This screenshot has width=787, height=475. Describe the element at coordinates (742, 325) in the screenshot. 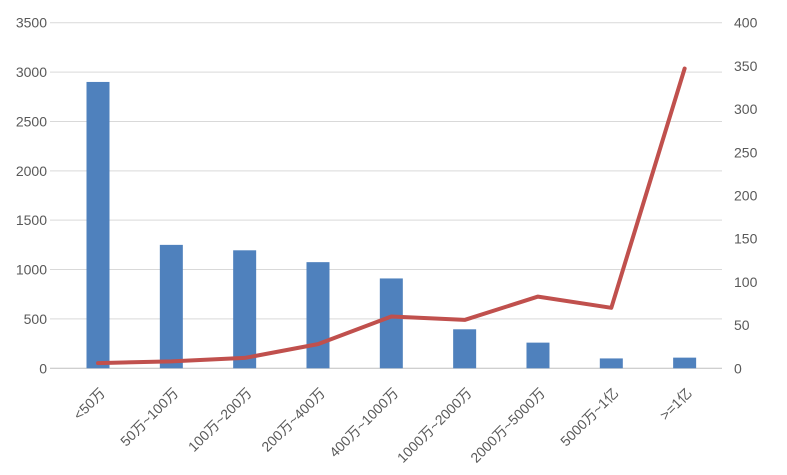

I see `right-axis-tick-label: 50` at that location.